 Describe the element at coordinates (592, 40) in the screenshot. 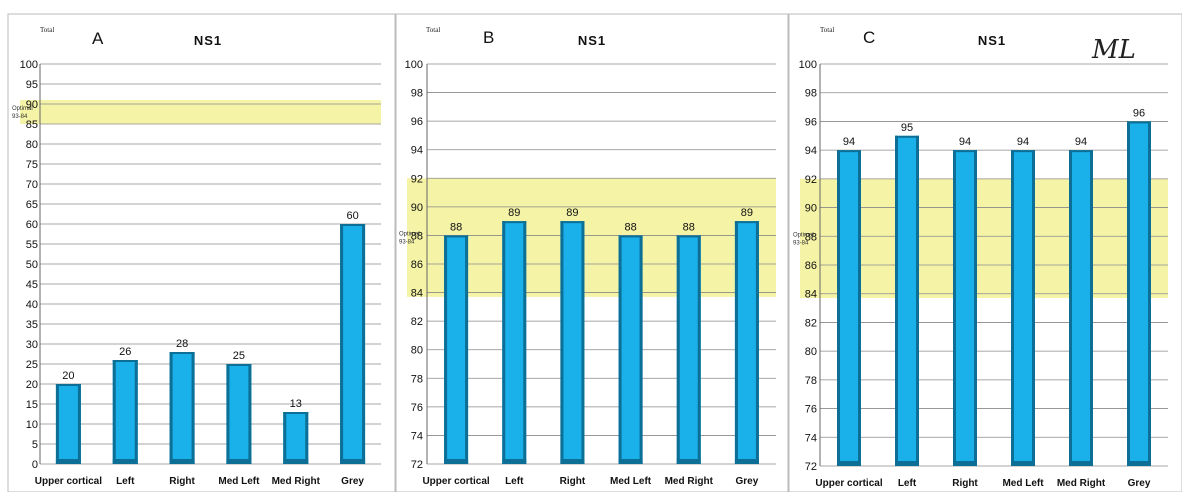

I see `panel-b-title: NS1` at that location.